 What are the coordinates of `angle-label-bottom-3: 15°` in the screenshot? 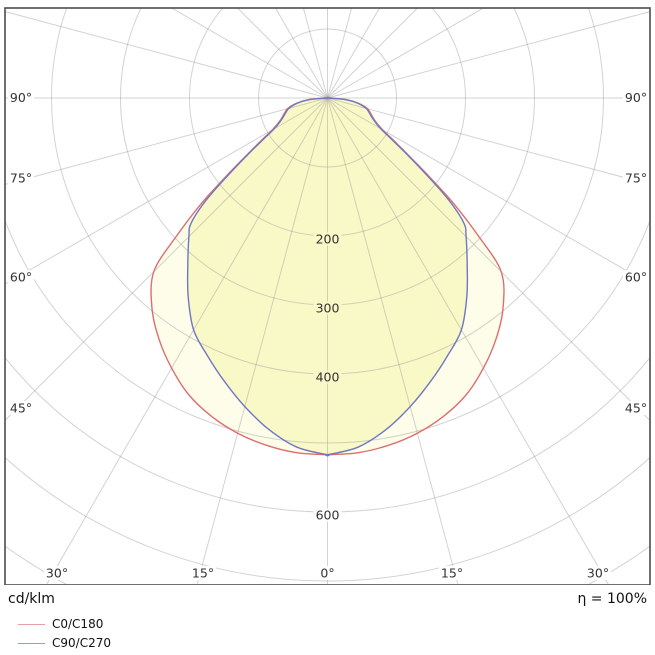 It's located at (452, 573).